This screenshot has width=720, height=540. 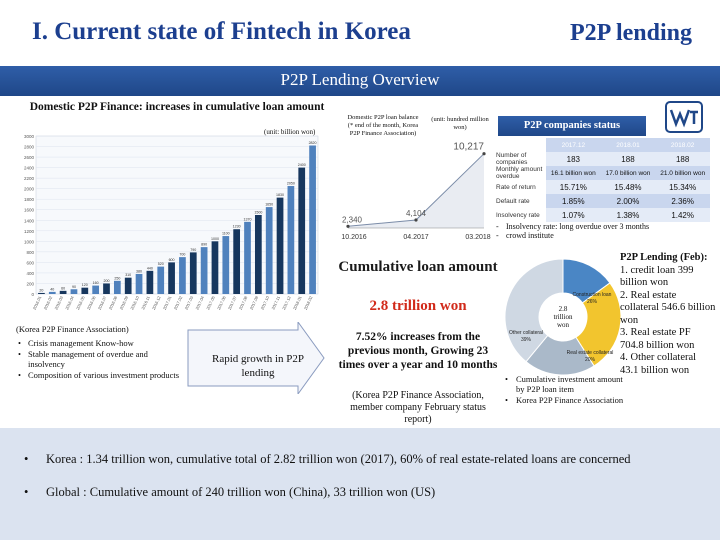 I want to click on area-fill, so click(x=416, y=190).